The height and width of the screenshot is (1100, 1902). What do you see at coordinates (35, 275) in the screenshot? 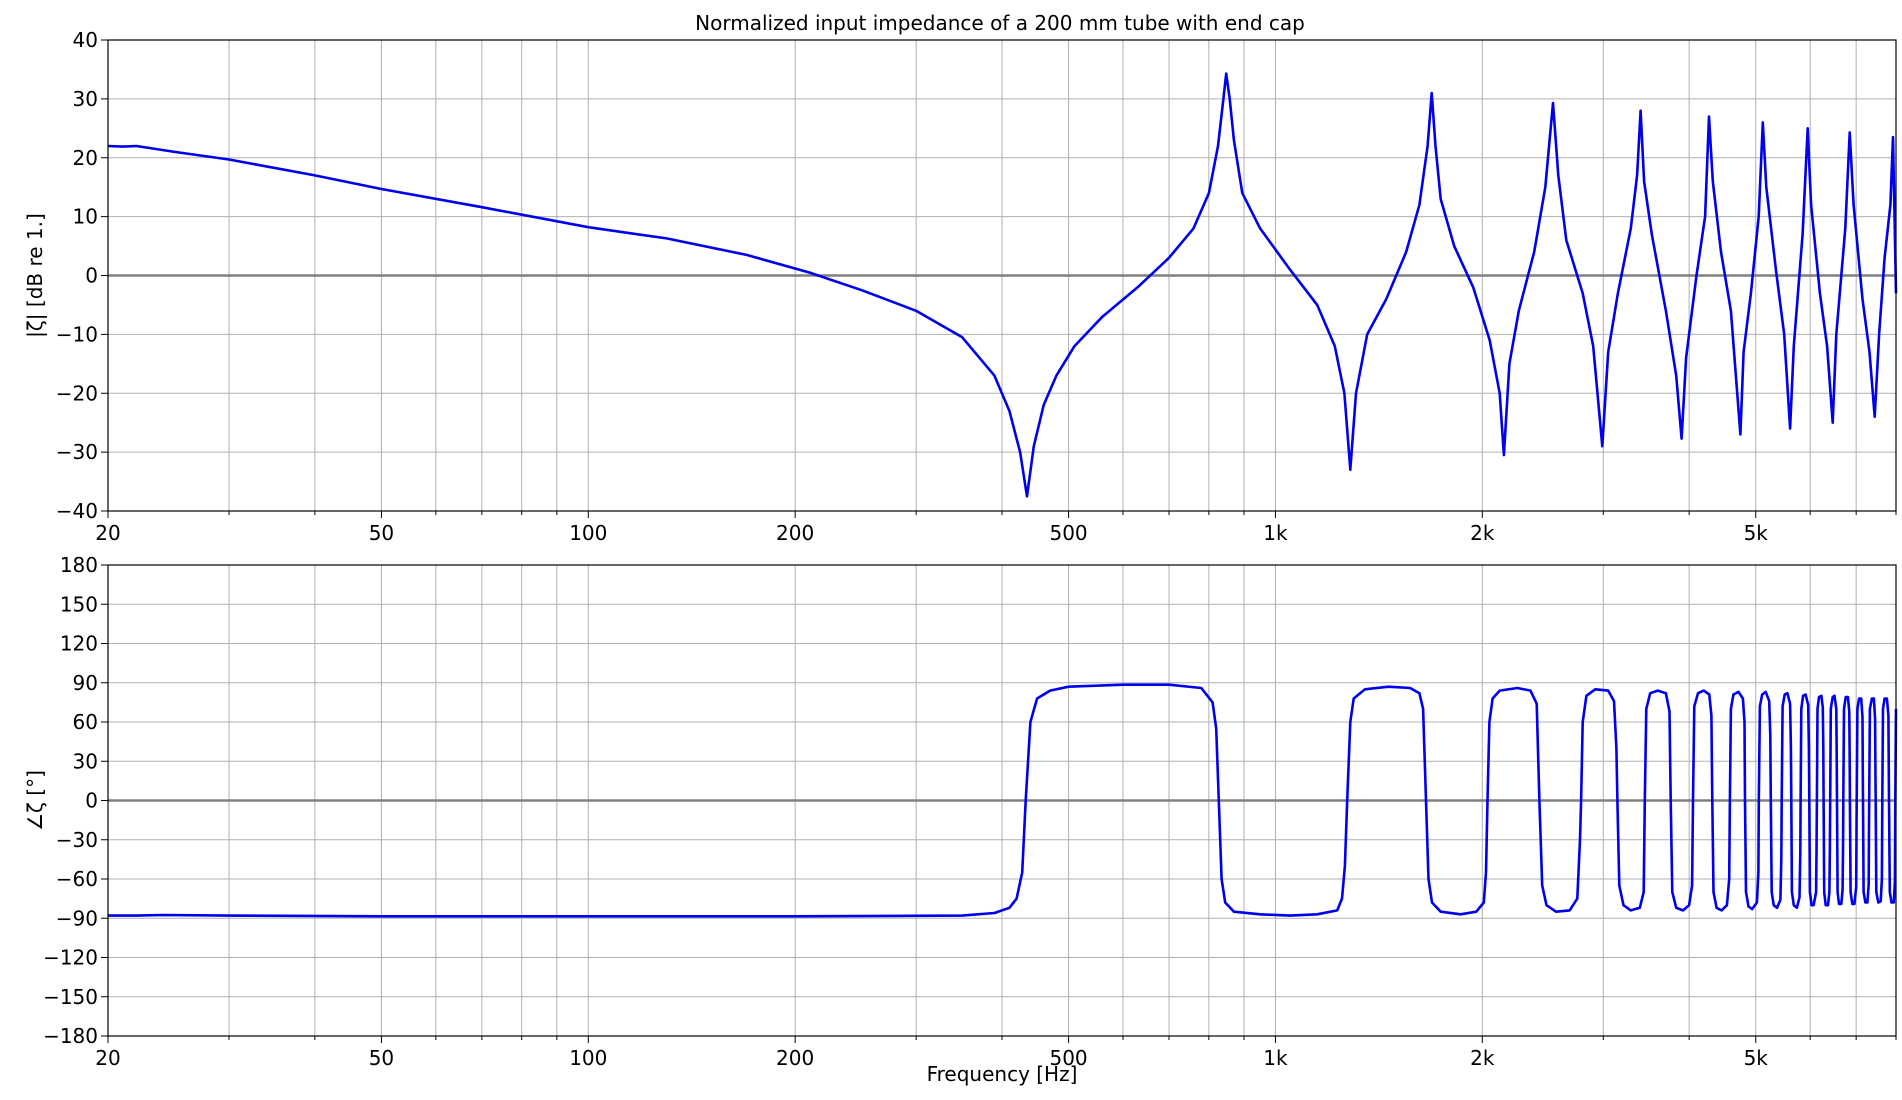
I see `magnitude-y-axis-label: |ζ| [dB re 1.]` at bounding box center [35, 275].